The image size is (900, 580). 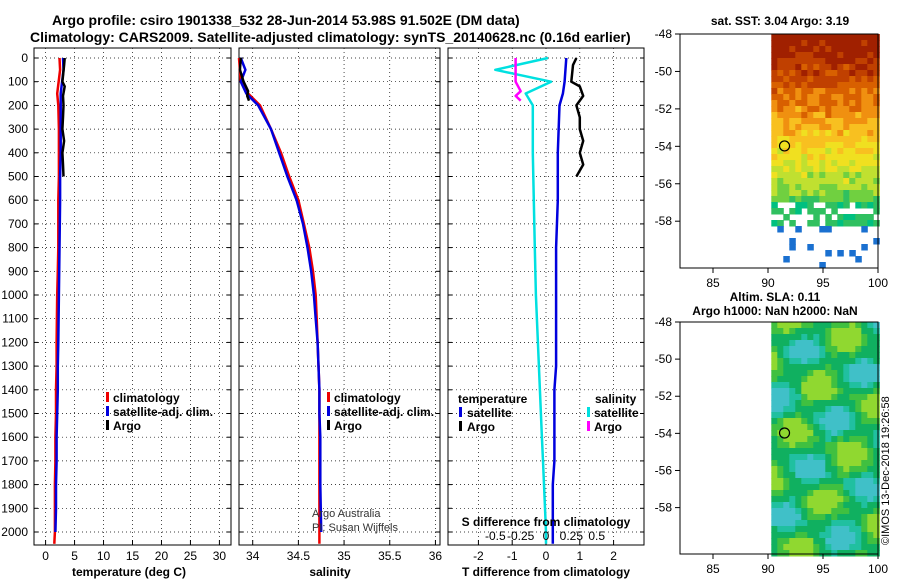 I want to click on depth-tick-label: 2000, so click(x=14, y=532).